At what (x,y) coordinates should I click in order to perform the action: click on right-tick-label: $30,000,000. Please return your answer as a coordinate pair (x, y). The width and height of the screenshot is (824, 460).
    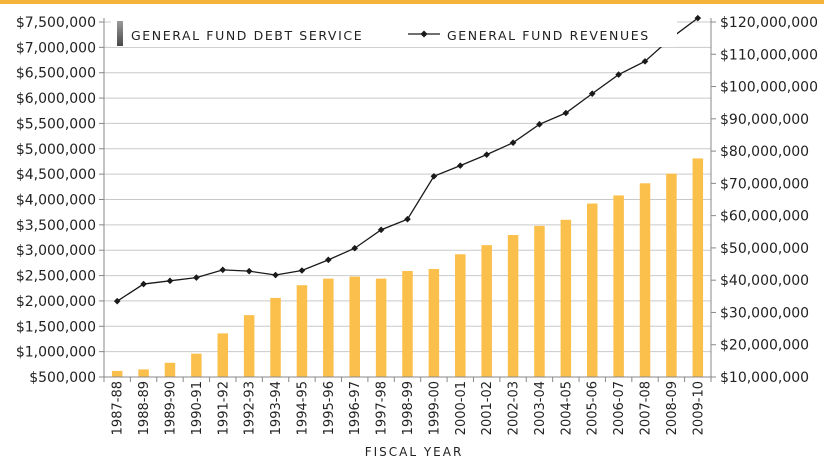
    Looking at the image, I should click on (764, 313).